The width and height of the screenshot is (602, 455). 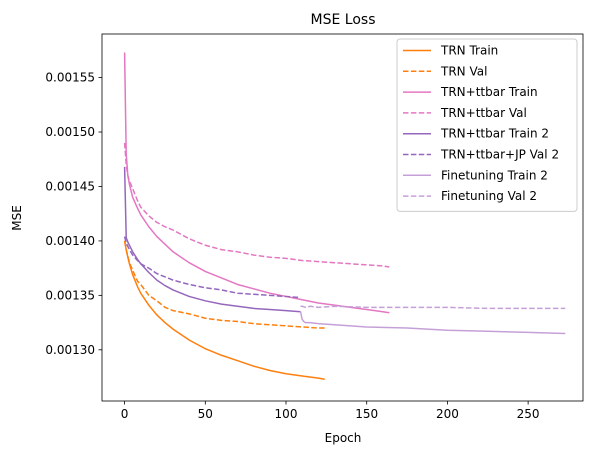 What do you see at coordinates (494, 134) in the screenshot?
I see `legend-label: TRN+ttbar Train 2` at bounding box center [494, 134].